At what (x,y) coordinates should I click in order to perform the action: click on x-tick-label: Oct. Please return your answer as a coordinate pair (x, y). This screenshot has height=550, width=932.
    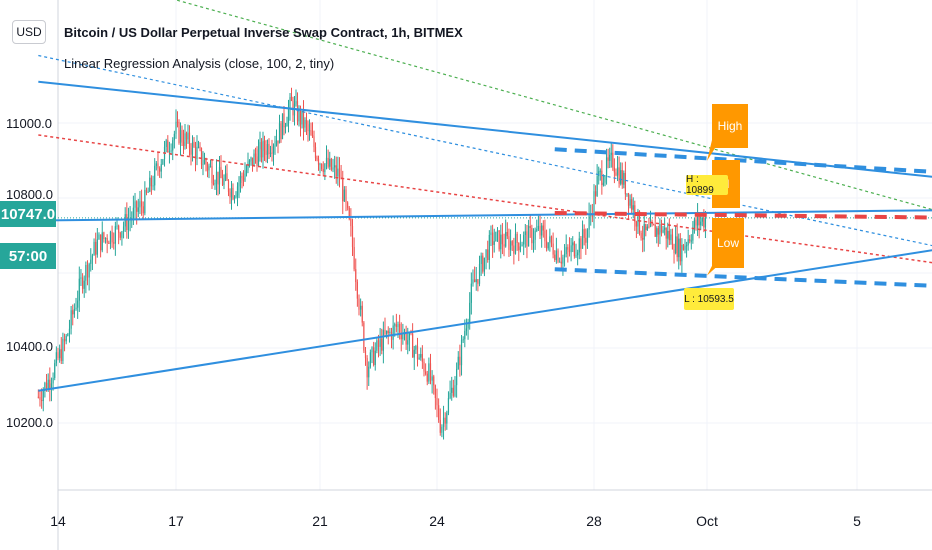
    Looking at the image, I should click on (707, 521).